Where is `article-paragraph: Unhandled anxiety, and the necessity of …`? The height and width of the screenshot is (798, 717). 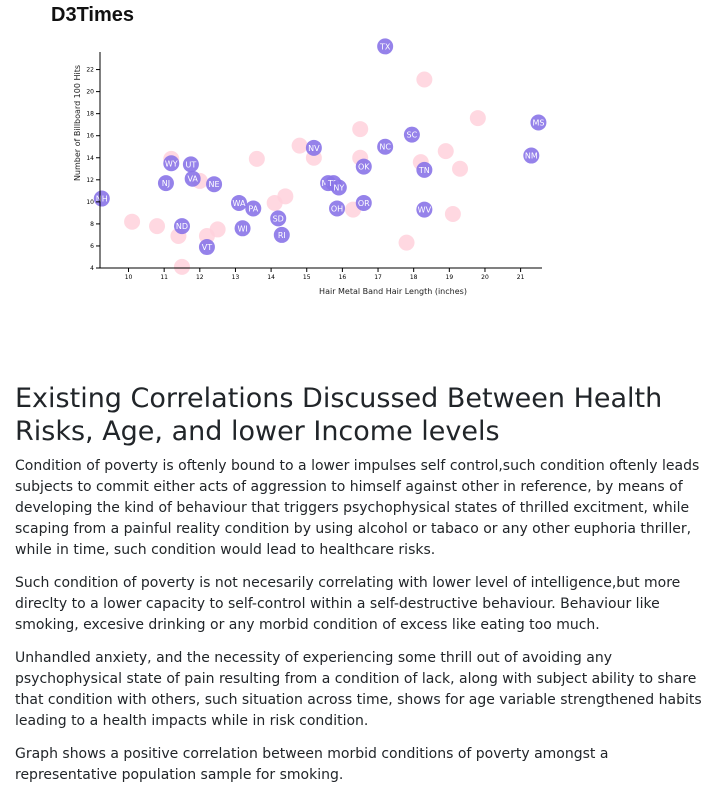 article-paragraph: Unhandled anxiety, and the necessity of … is located at coordinates (358, 689).